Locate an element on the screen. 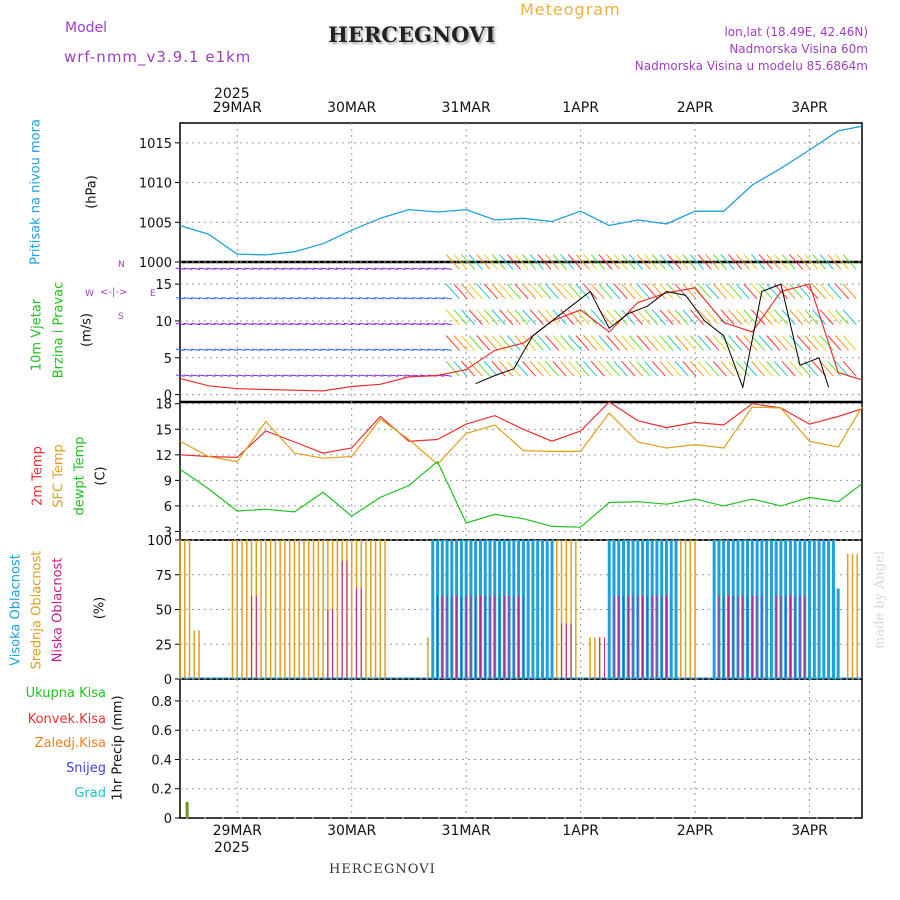 This screenshot has height=900, width=900. product-title: Meteogram is located at coordinates (570, 9).